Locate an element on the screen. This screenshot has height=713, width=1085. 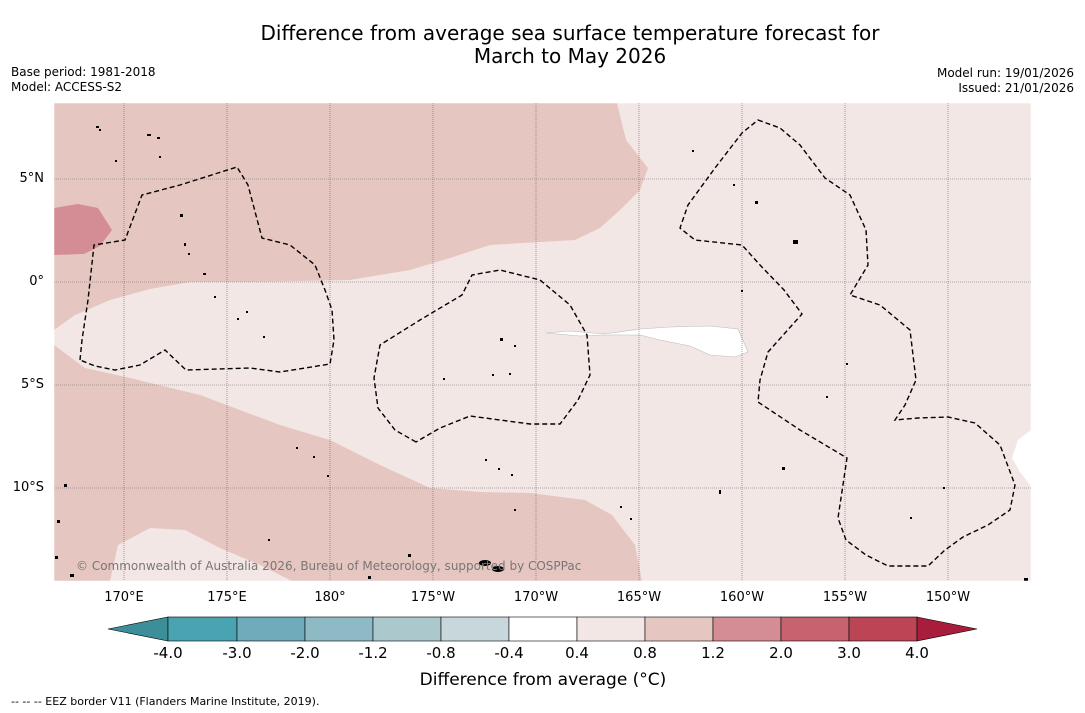
latitude-label: 0° is located at coordinates (36, 281).